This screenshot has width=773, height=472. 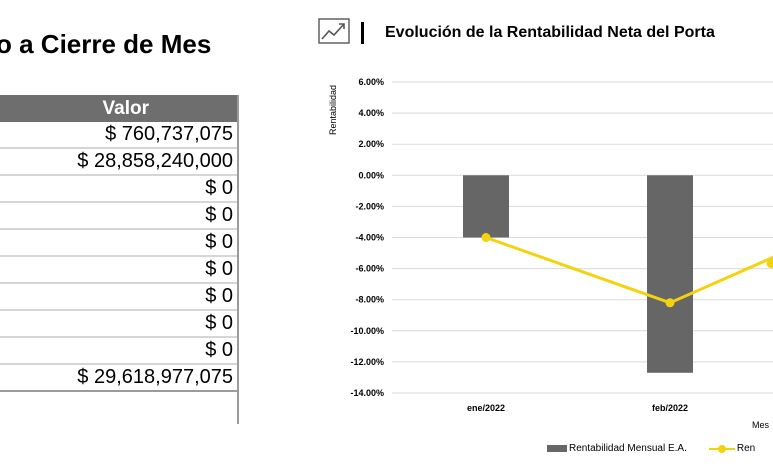 I want to click on y-tick-label: -10.00%, so click(x=367, y=331).